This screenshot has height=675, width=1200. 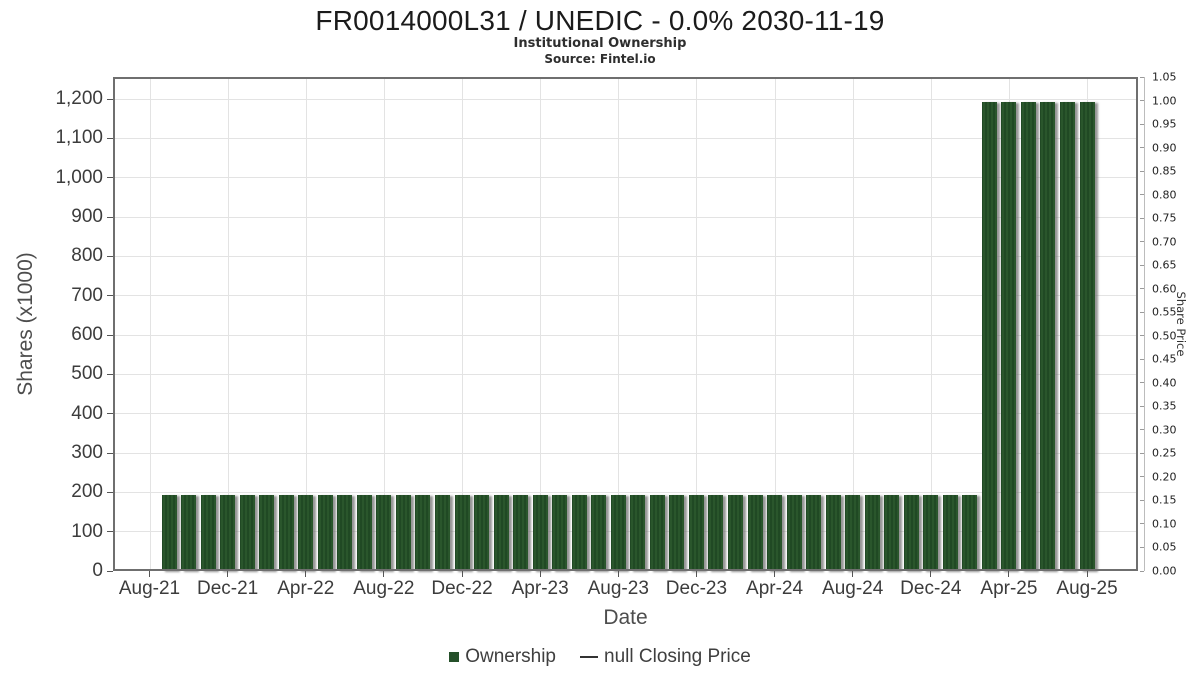 I want to click on y-axis-right-tick-label: 0.60, so click(x=1164, y=289).